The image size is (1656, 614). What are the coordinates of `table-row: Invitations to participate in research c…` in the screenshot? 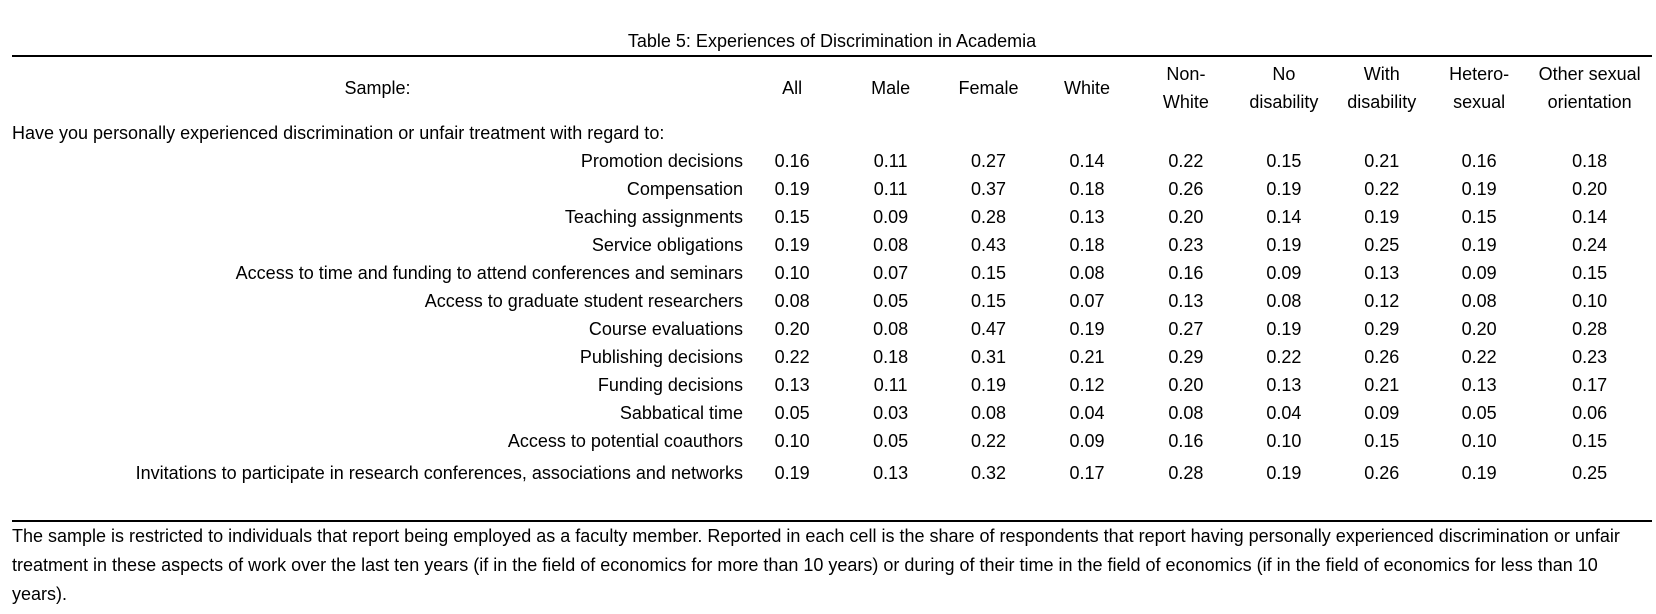 It's located at (832, 473).